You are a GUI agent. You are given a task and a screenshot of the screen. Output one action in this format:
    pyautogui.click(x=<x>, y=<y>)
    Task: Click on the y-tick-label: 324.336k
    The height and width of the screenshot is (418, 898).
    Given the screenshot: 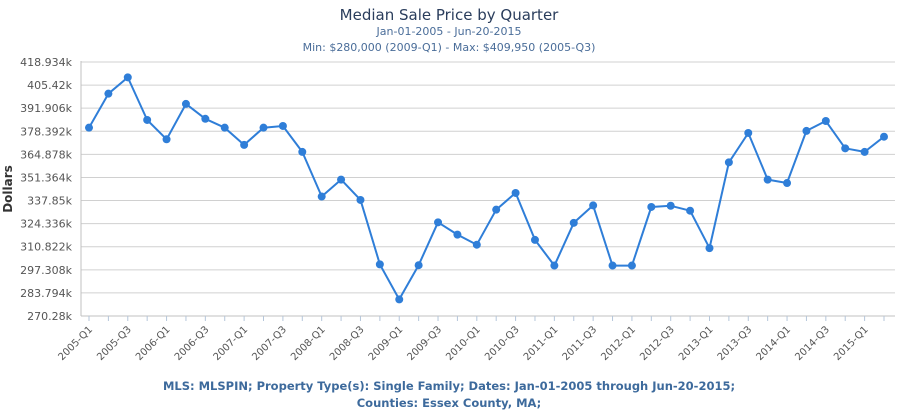 What is the action you would take?
    pyautogui.click(x=46, y=224)
    